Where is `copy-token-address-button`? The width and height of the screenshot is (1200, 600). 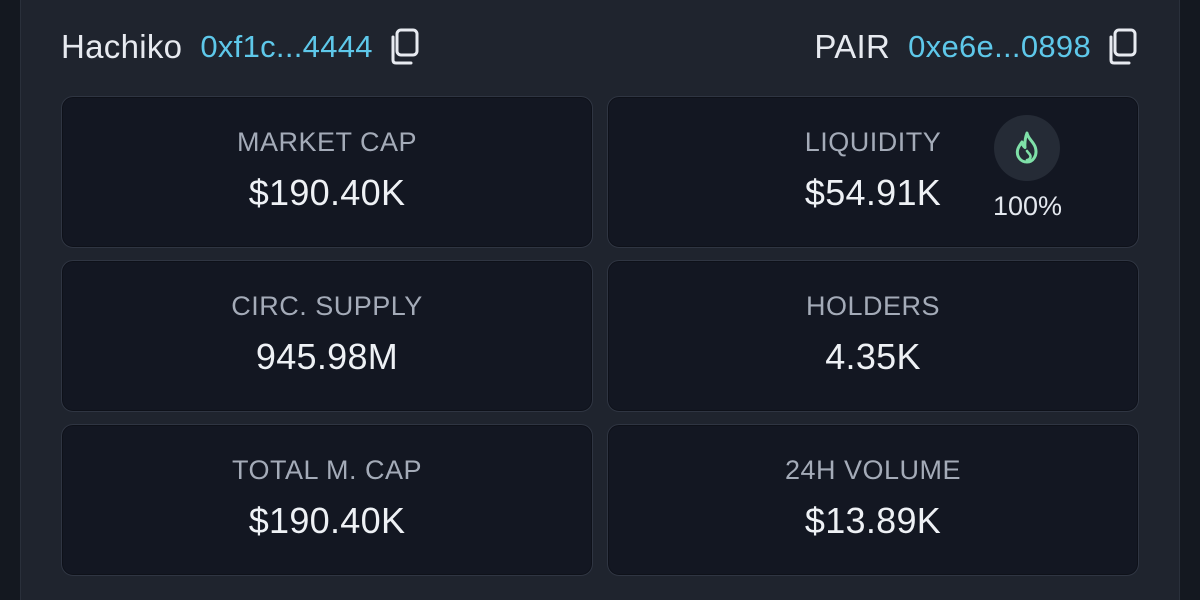 copy-token-address-button is located at coordinates (404, 47).